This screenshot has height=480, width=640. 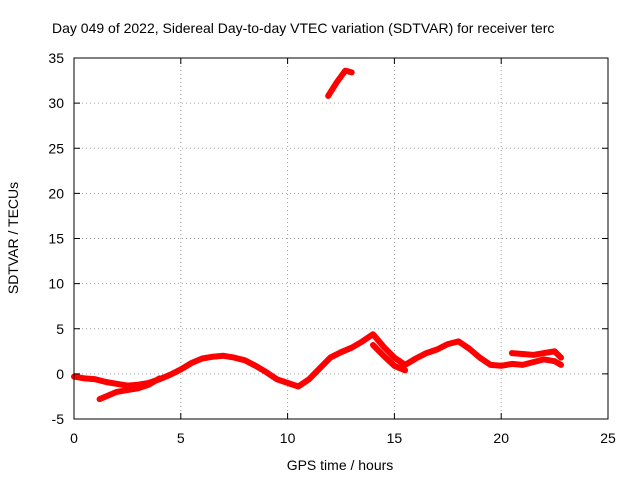 I want to click on y-tick-label: 15, so click(x=56, y=239).